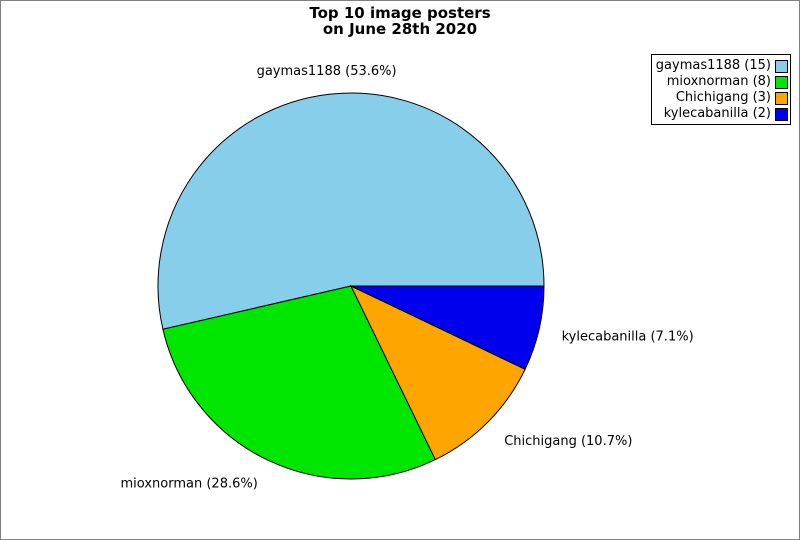 Image resolution: width=800 pixels, height=540 pixels. I want to click on legend-label: Chichigang (3), so click(723, 97).